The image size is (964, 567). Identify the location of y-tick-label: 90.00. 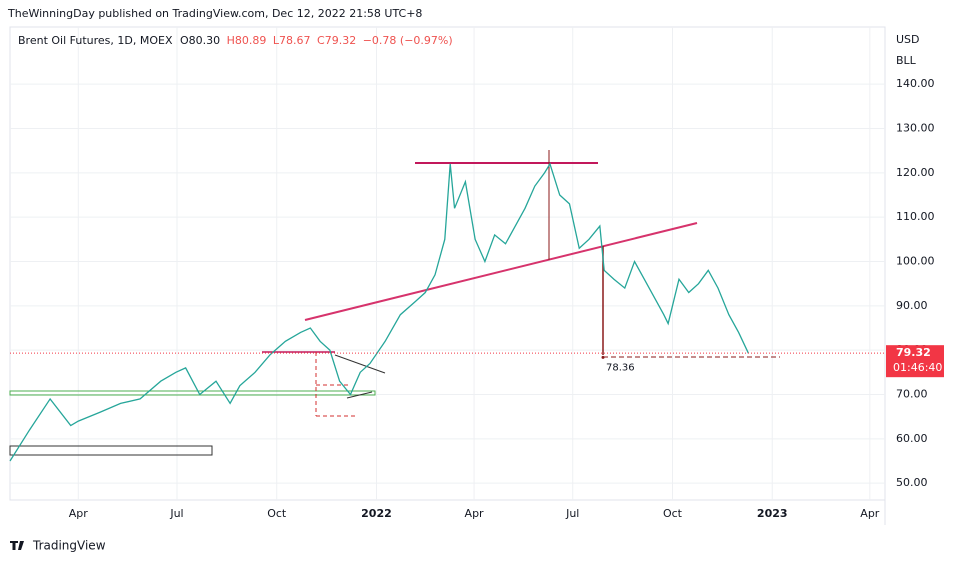
(912, 305).